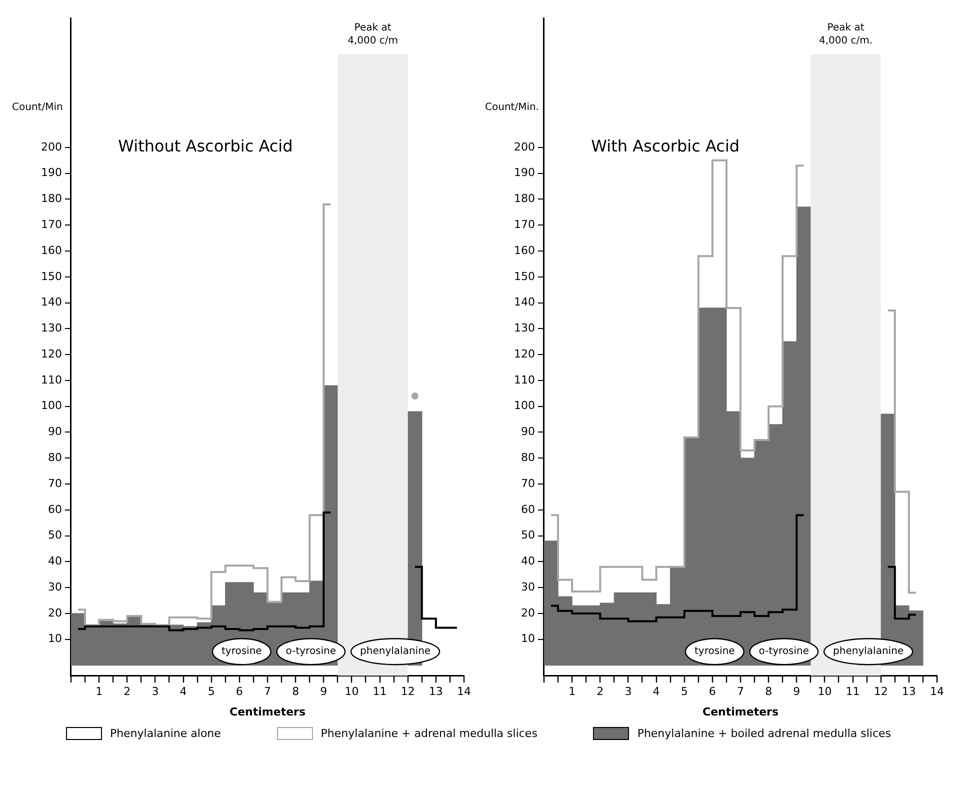 This screenshot has height=793, width=957. What do you see at coordinates (845, 34) in the screenshot?
I see `band-label: Peak at 4,000 c/m.` at bounding box center [845, 34].